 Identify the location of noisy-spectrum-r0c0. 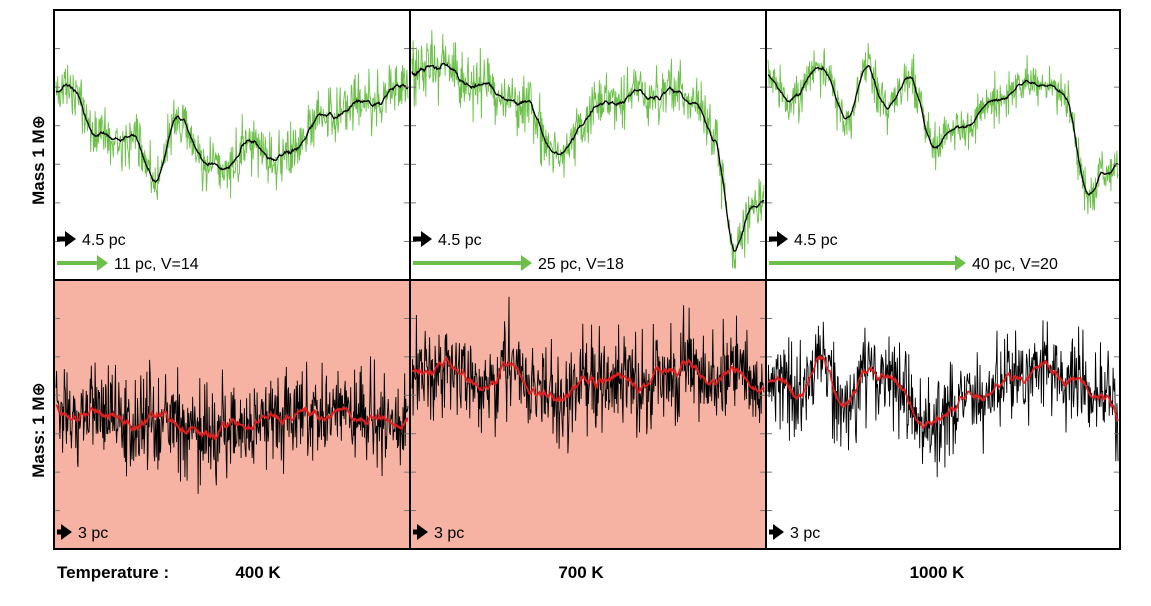
(232, 132).